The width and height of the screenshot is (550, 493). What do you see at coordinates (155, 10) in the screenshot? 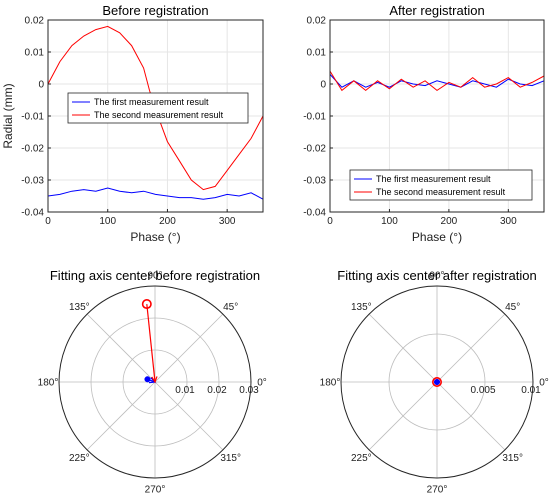
I see `chart-title: Before registration` at bounding box center [155, 10].